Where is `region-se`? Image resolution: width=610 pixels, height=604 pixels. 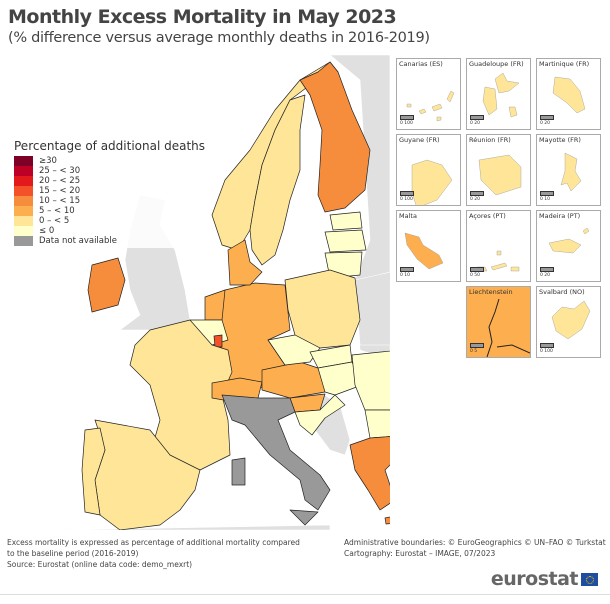 region-se is located at coordinates (277, 180).